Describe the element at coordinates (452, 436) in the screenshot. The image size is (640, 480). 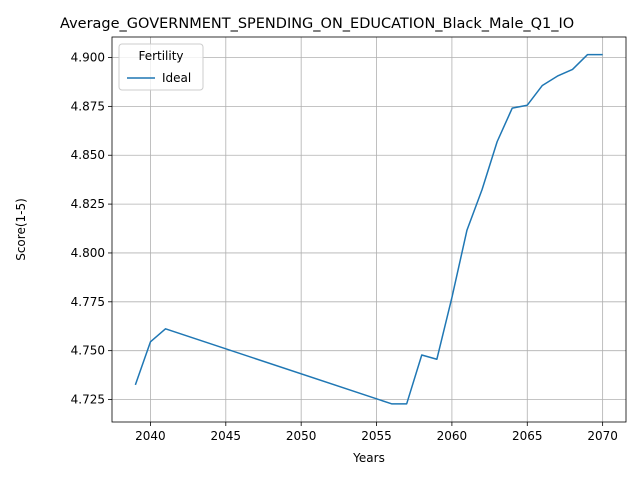
I see `x-tick-label: 2060` at that location.